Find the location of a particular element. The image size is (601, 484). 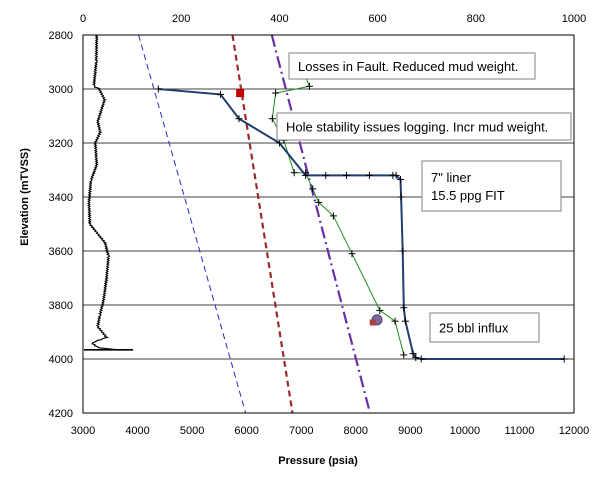

y-tick-label-3200: 3200 is located at coordinates (61, 144).